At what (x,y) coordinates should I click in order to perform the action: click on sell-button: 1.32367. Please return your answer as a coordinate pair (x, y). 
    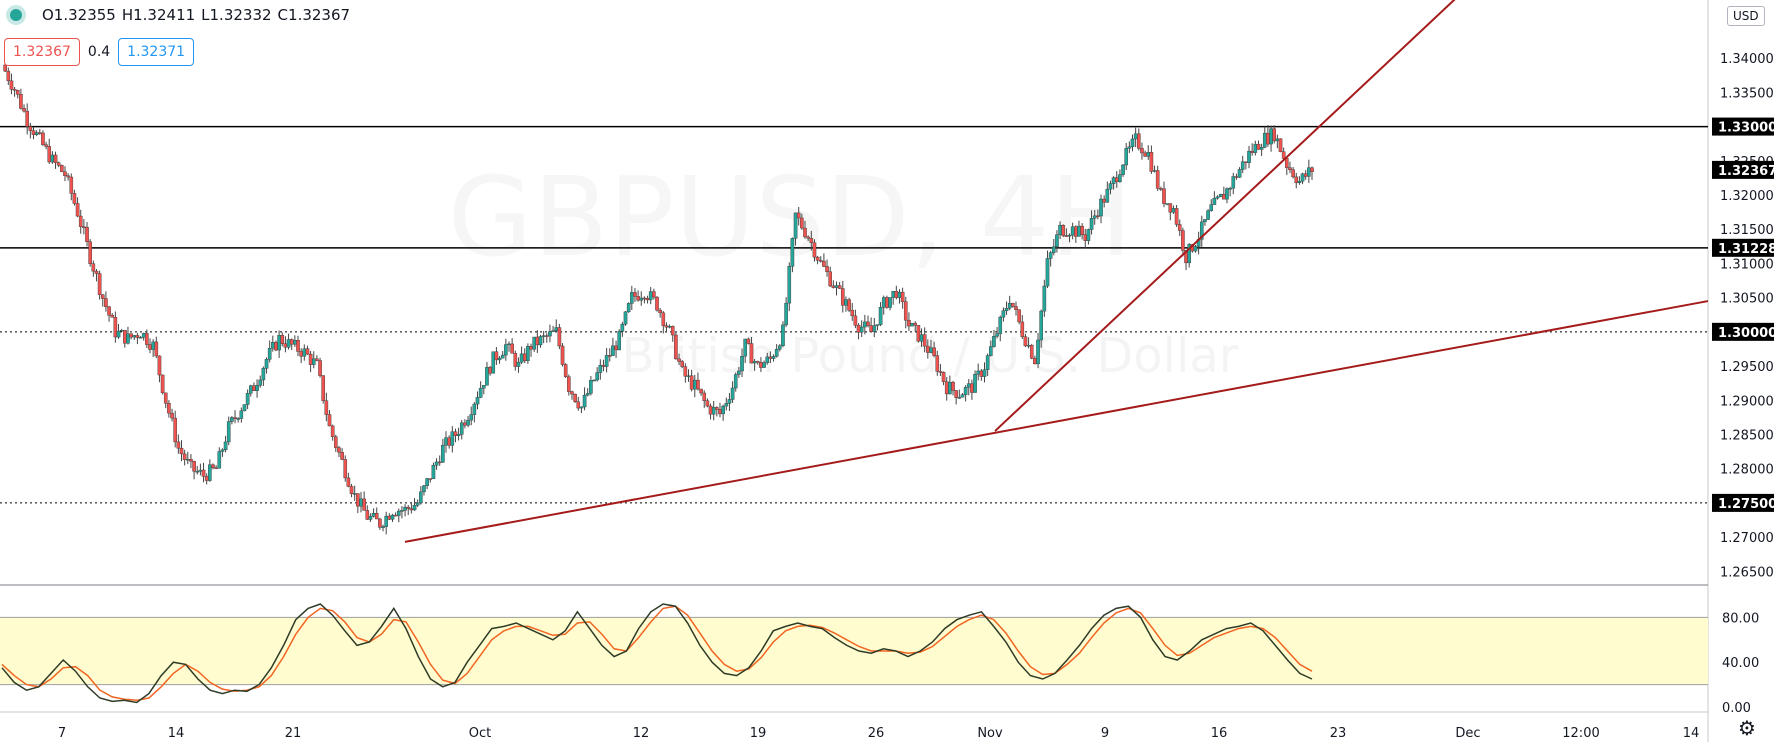
    Looking at the image, I should click on (42, 52).